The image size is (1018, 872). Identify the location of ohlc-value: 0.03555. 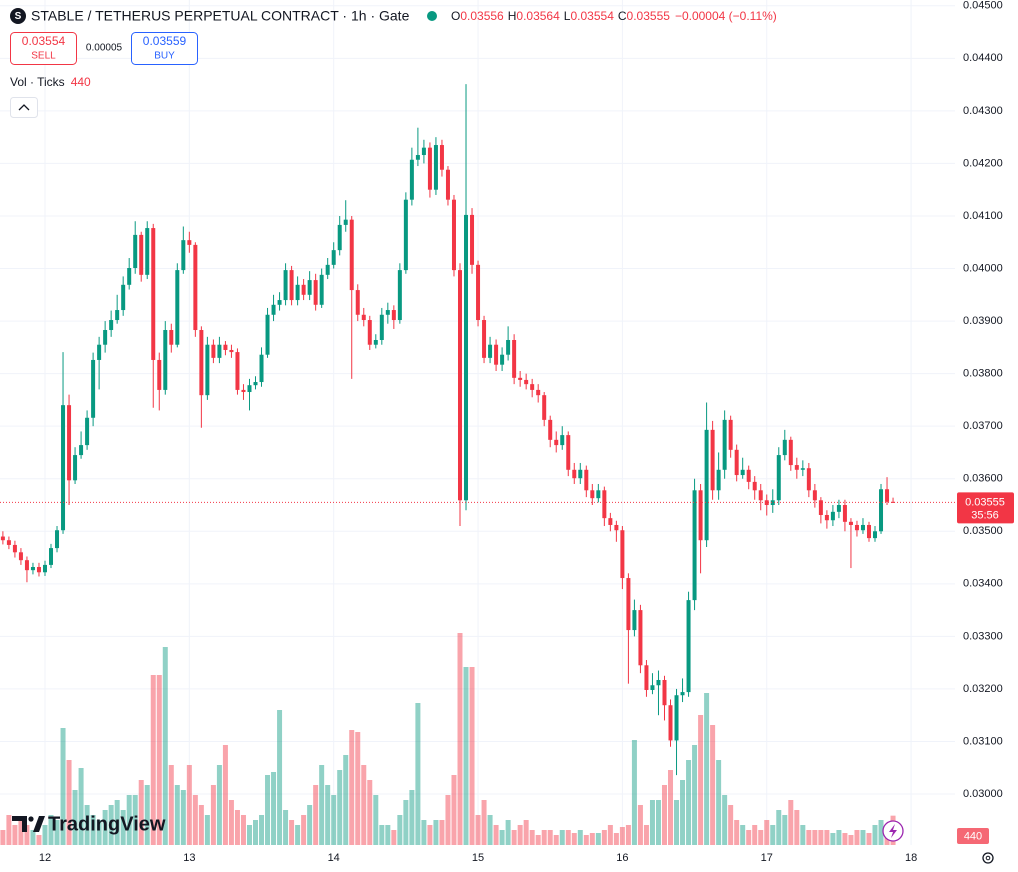
(649, 16).